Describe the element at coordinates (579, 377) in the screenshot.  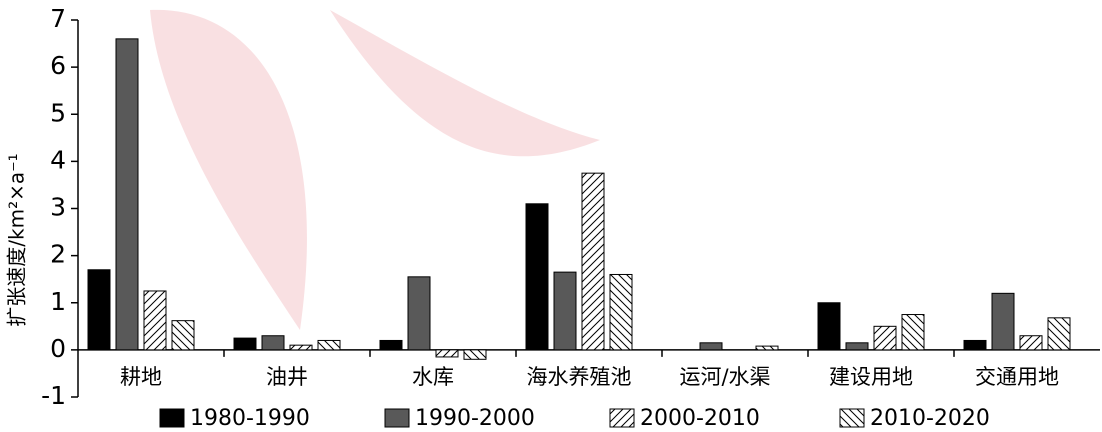
I see `x-tick-label: 海水养殖池` at that location.